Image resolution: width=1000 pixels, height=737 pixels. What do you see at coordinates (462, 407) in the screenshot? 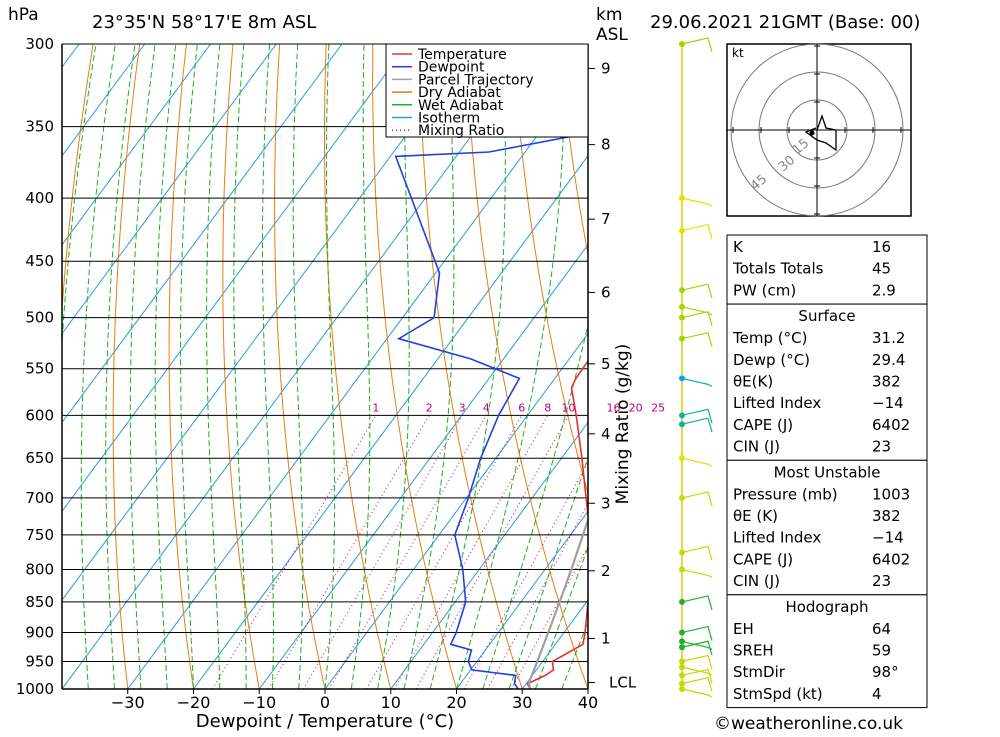
I see `mixing-ratio-label: 3` at bounding box center [462, 407].